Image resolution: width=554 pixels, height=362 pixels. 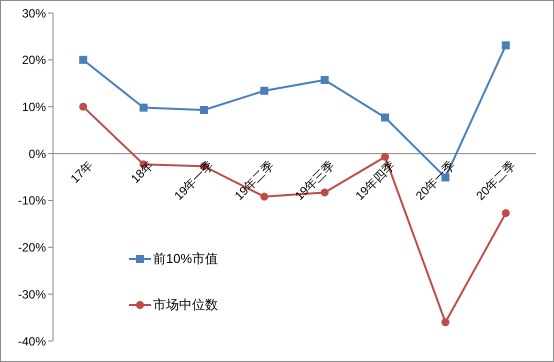 I want to click on x-tick-label: 19年一季, so click(x=194, y=180).